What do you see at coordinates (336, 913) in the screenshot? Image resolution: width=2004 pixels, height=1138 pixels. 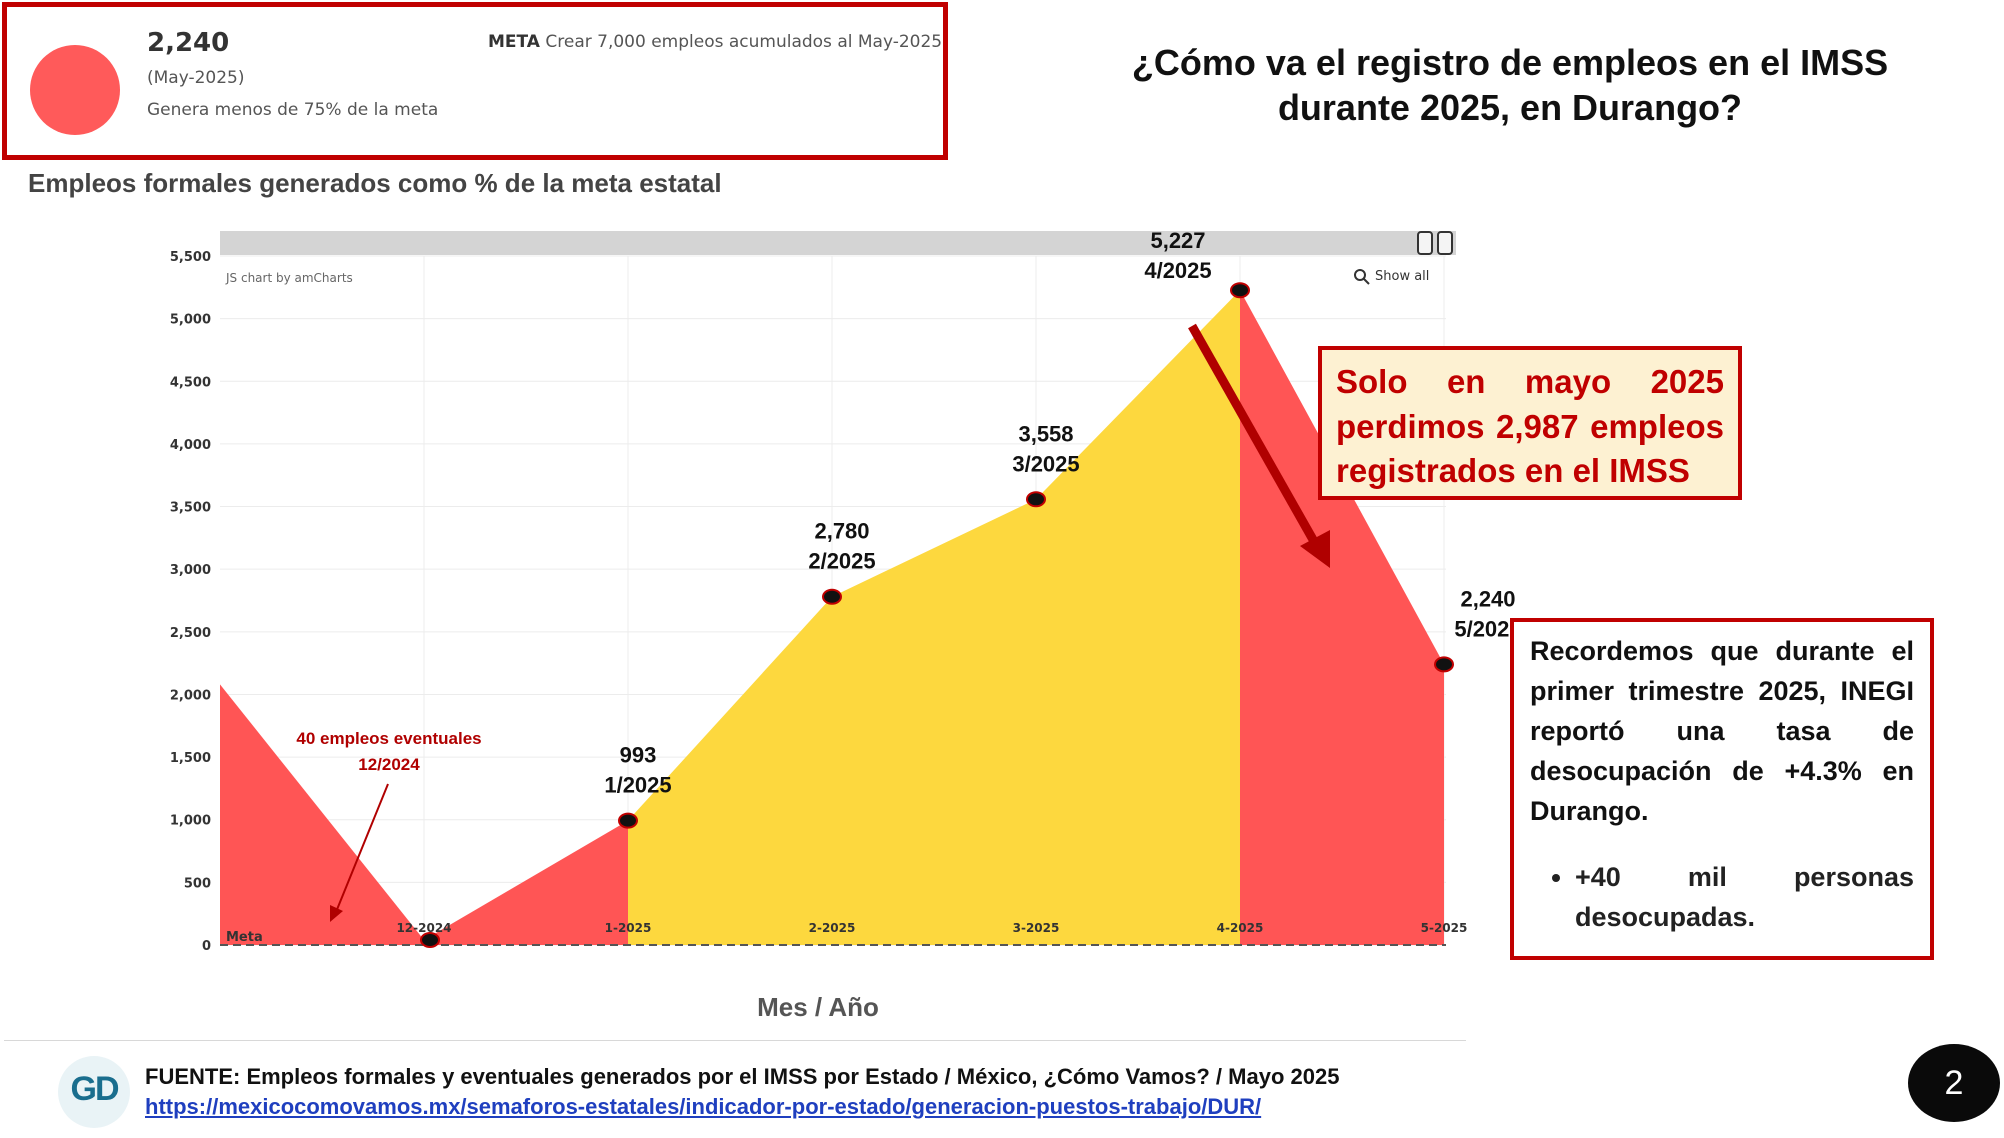 I see `annotation-arrowhead` at bounding box center [336, 913].